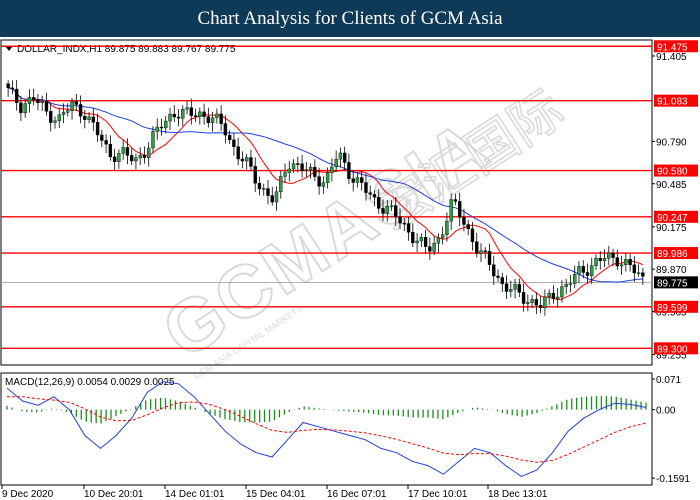 Image resolution: width=700 pixels, height=500 pixels. Describe the element at coordinates (671, 142) in the screenshot. I see `y-tick-label: 90.790` at that location.